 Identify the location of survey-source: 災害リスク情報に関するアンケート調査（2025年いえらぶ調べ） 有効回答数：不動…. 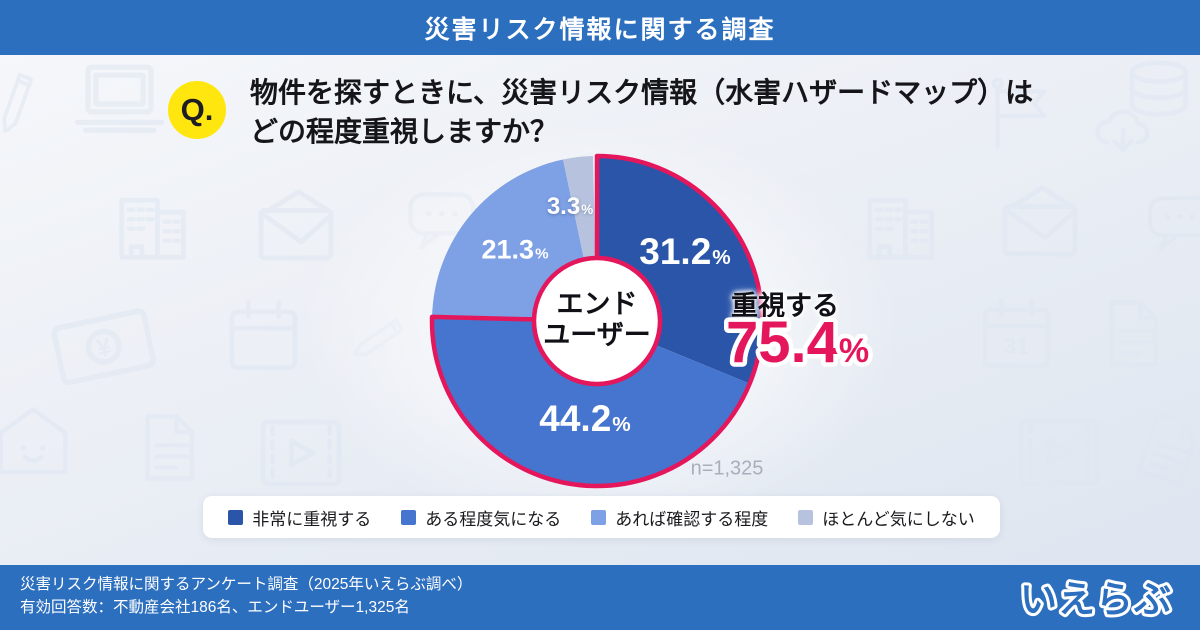
(246, 596).